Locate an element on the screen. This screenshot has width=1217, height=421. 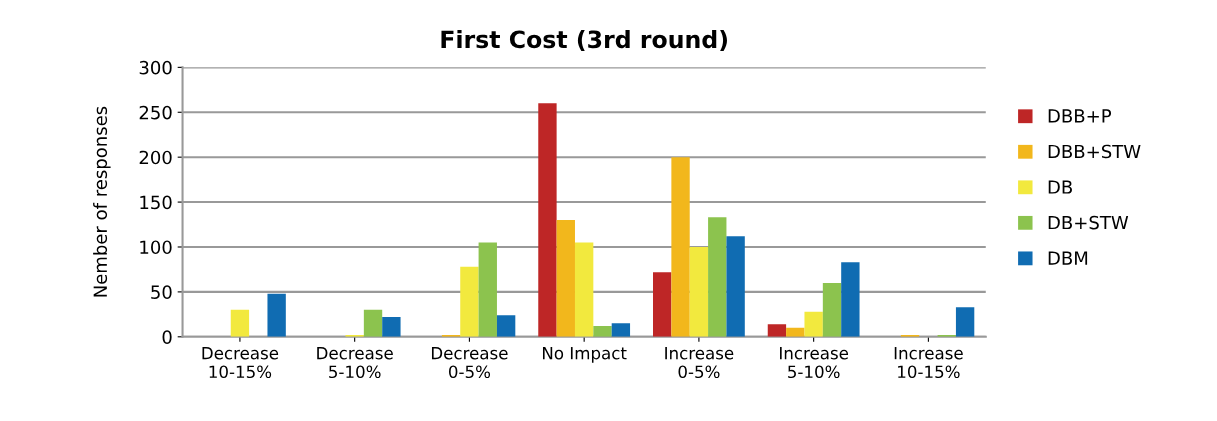
x-tick-label: Decrease 5-10% is located at coordinates (355, 363).